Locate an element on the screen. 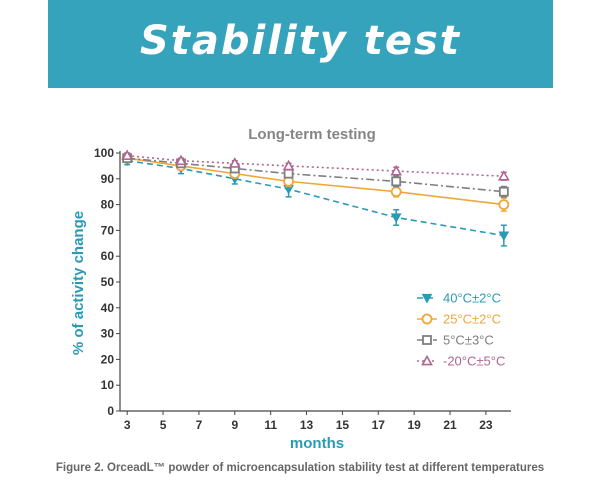 The width and height of the screenshot is (600, 485). x-tick-label: 21 is located at coordinates (450, 425).